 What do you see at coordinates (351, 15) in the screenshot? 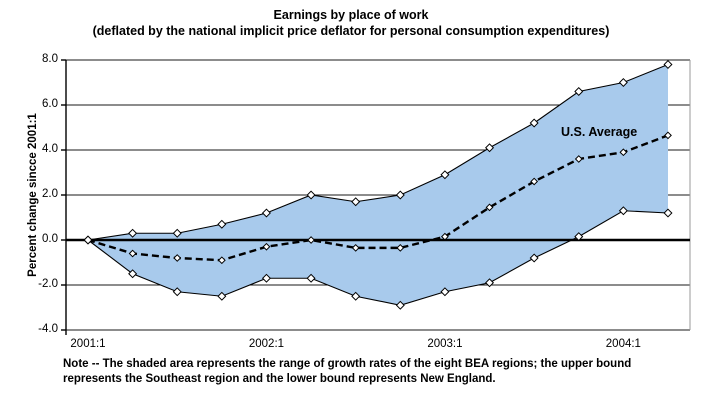
I see `chart-title-line1: Earnings by place of work` at bounding box center [351, 15].